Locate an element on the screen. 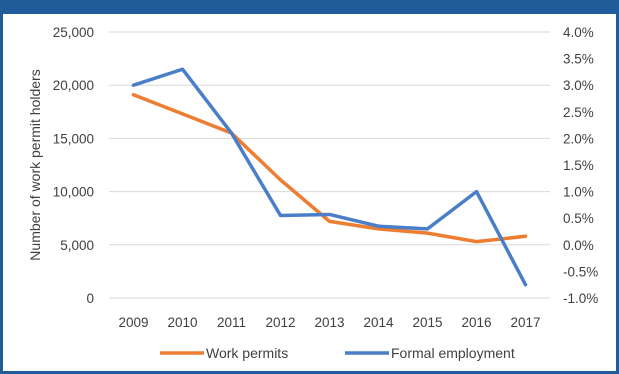  left-axis-ticks: 0 5,000 10,000 15,000 20,000 25,000 is located at coordinates (73, 165).